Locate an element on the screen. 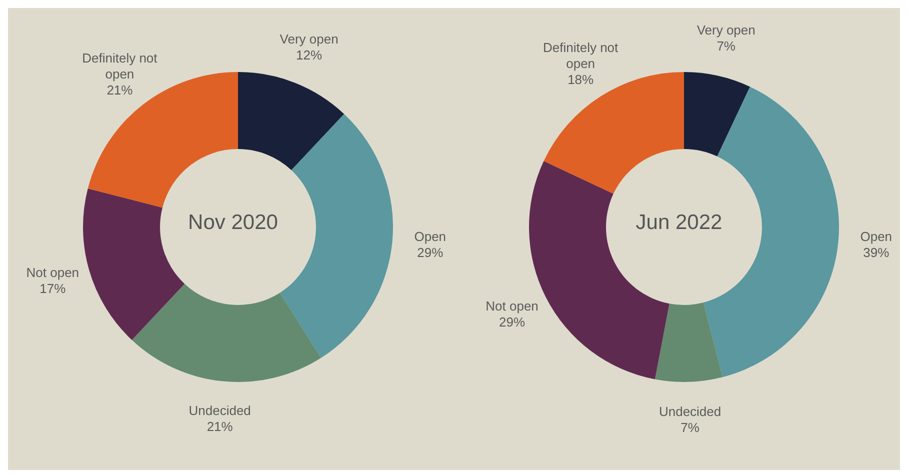  text: Jun 2022 is located at coordinates (679, 222).